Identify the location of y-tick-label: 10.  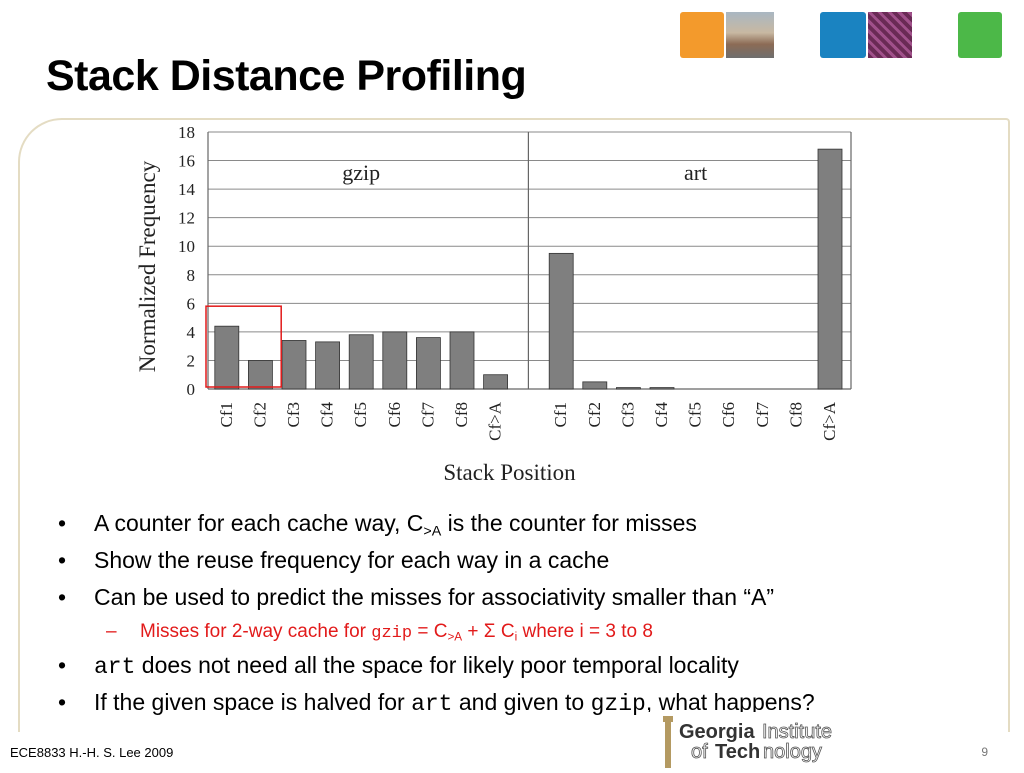
(186, 246).